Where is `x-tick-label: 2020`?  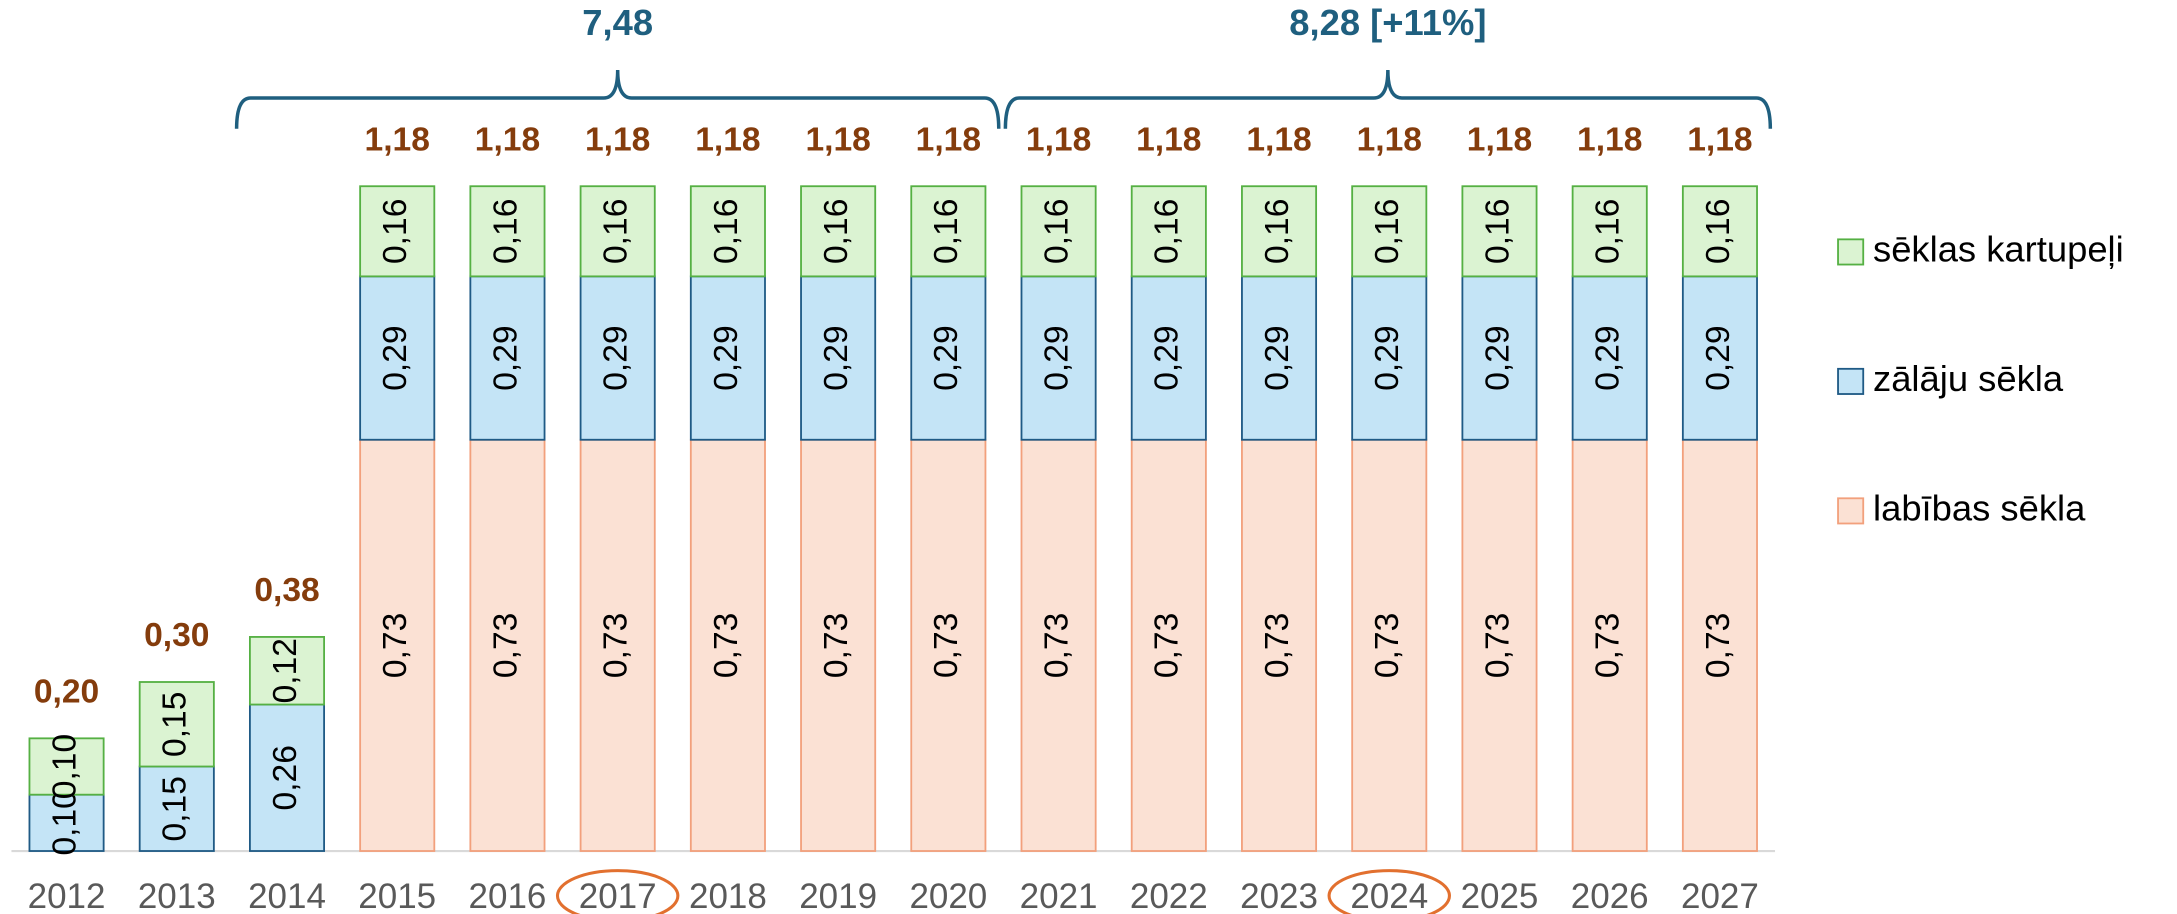 x-tick-label: 2020 is located at coordinates (948, 895).